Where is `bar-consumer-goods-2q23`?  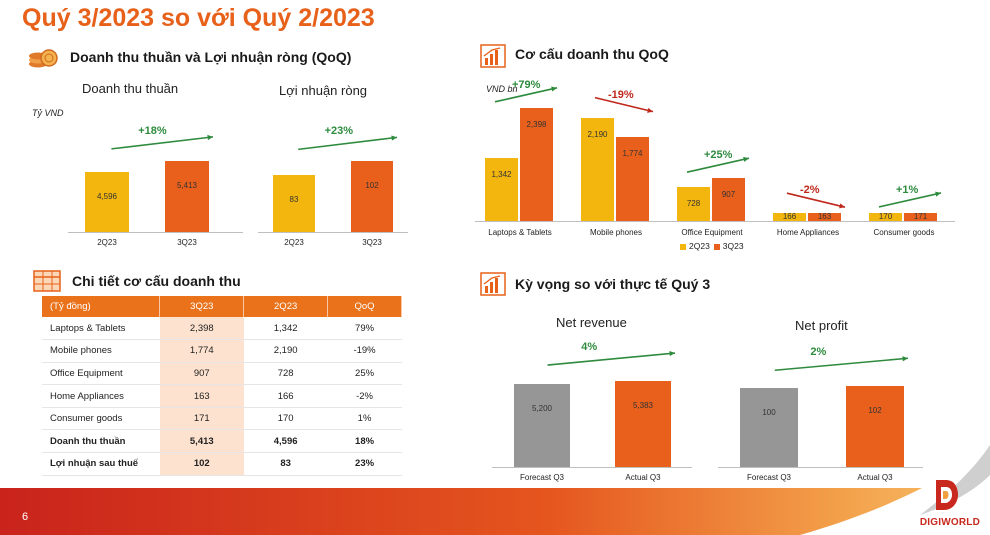 bar-consumer-goods-2q23 is located at coordinates (885, 216).